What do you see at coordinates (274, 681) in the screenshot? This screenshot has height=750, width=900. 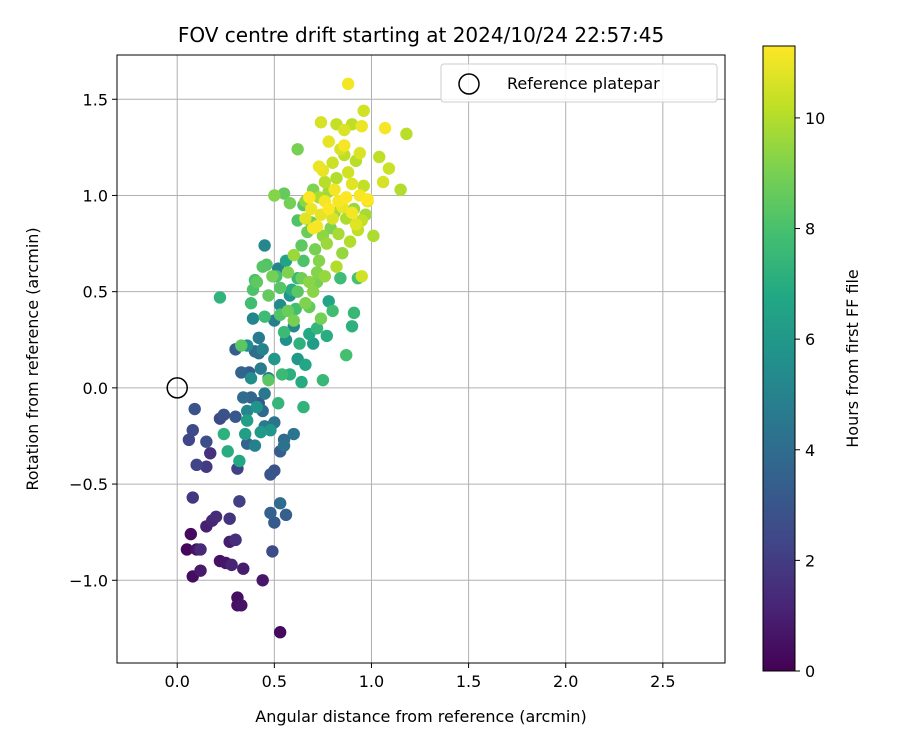 I see `x-tick-label: 0.5` at bounding box center [274, 681].